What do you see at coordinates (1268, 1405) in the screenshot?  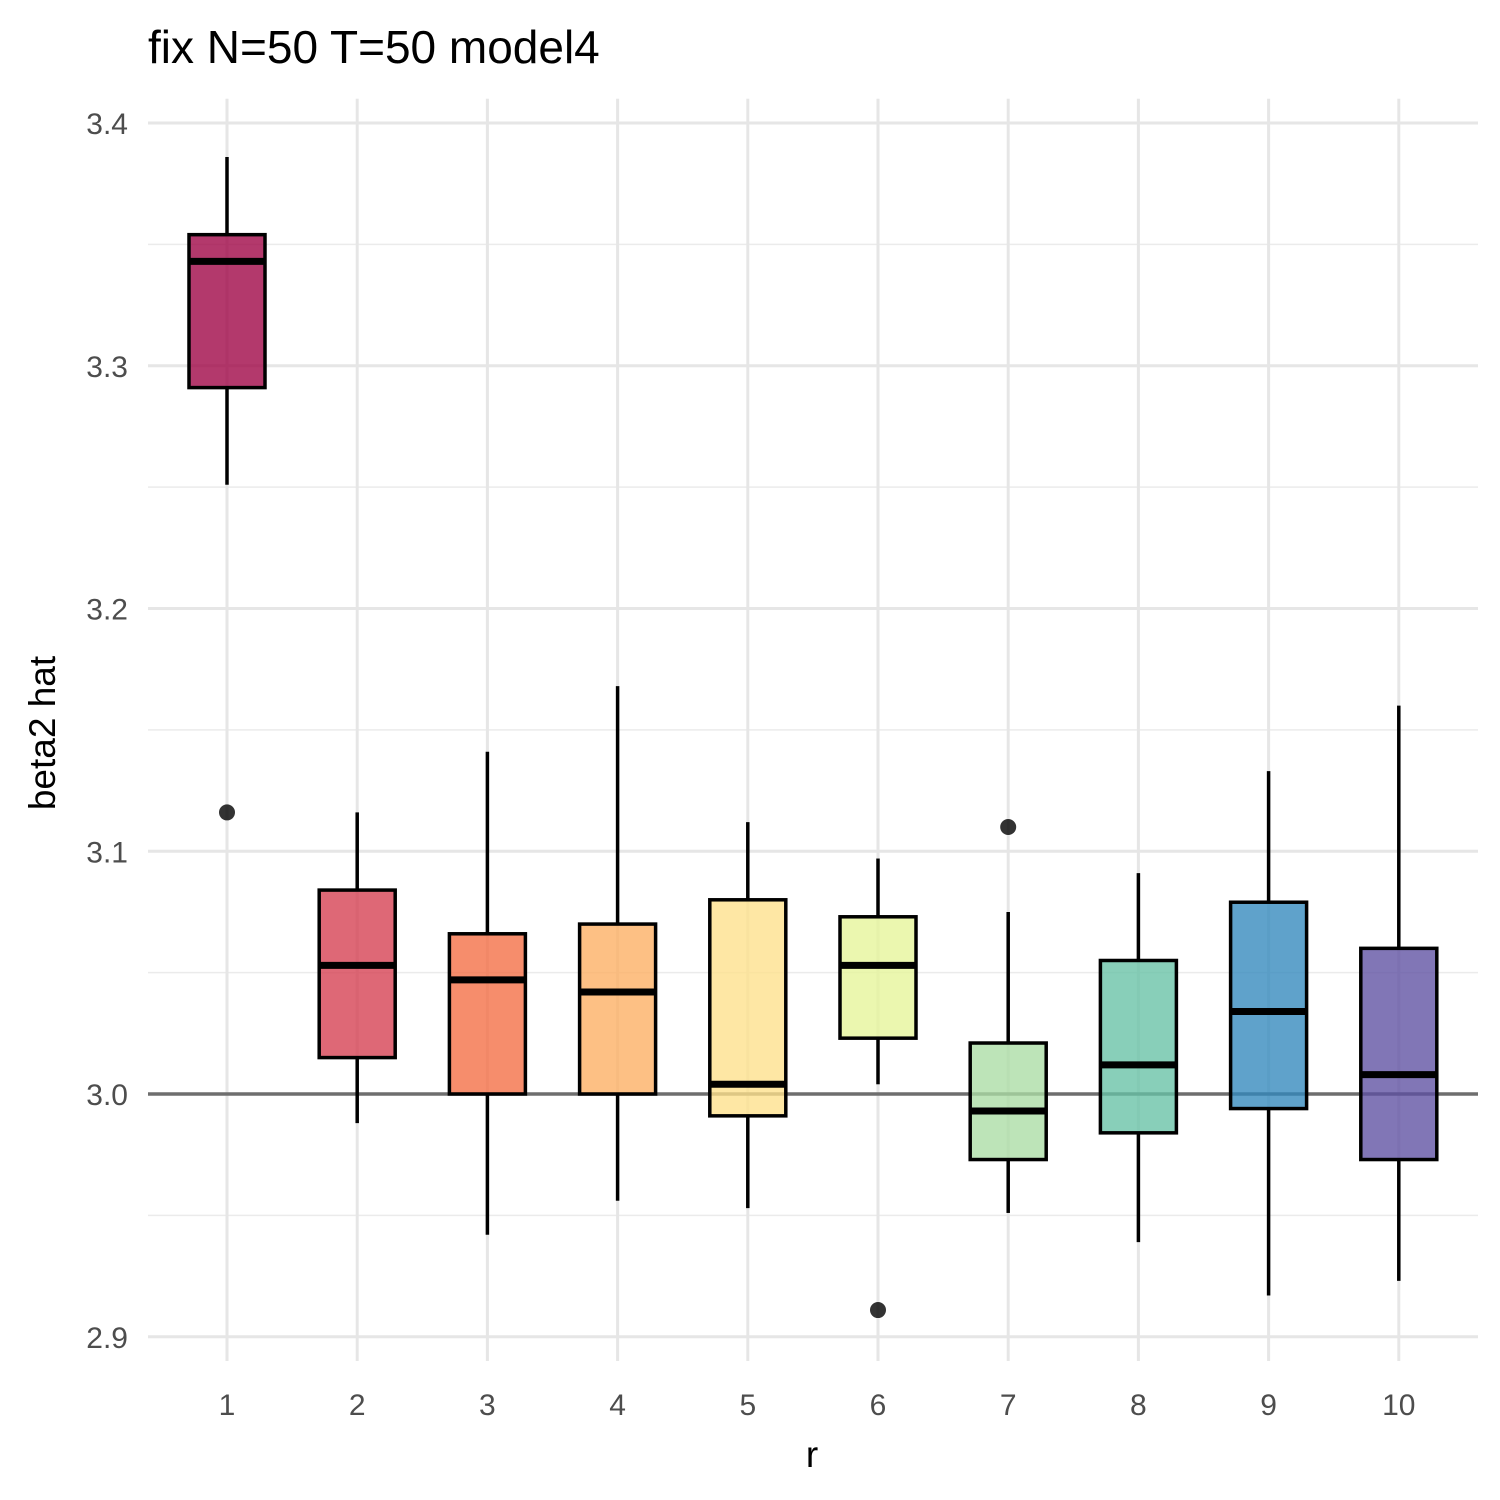 I see `x-tick-label: 9` at bounding box center [1268, 1405].